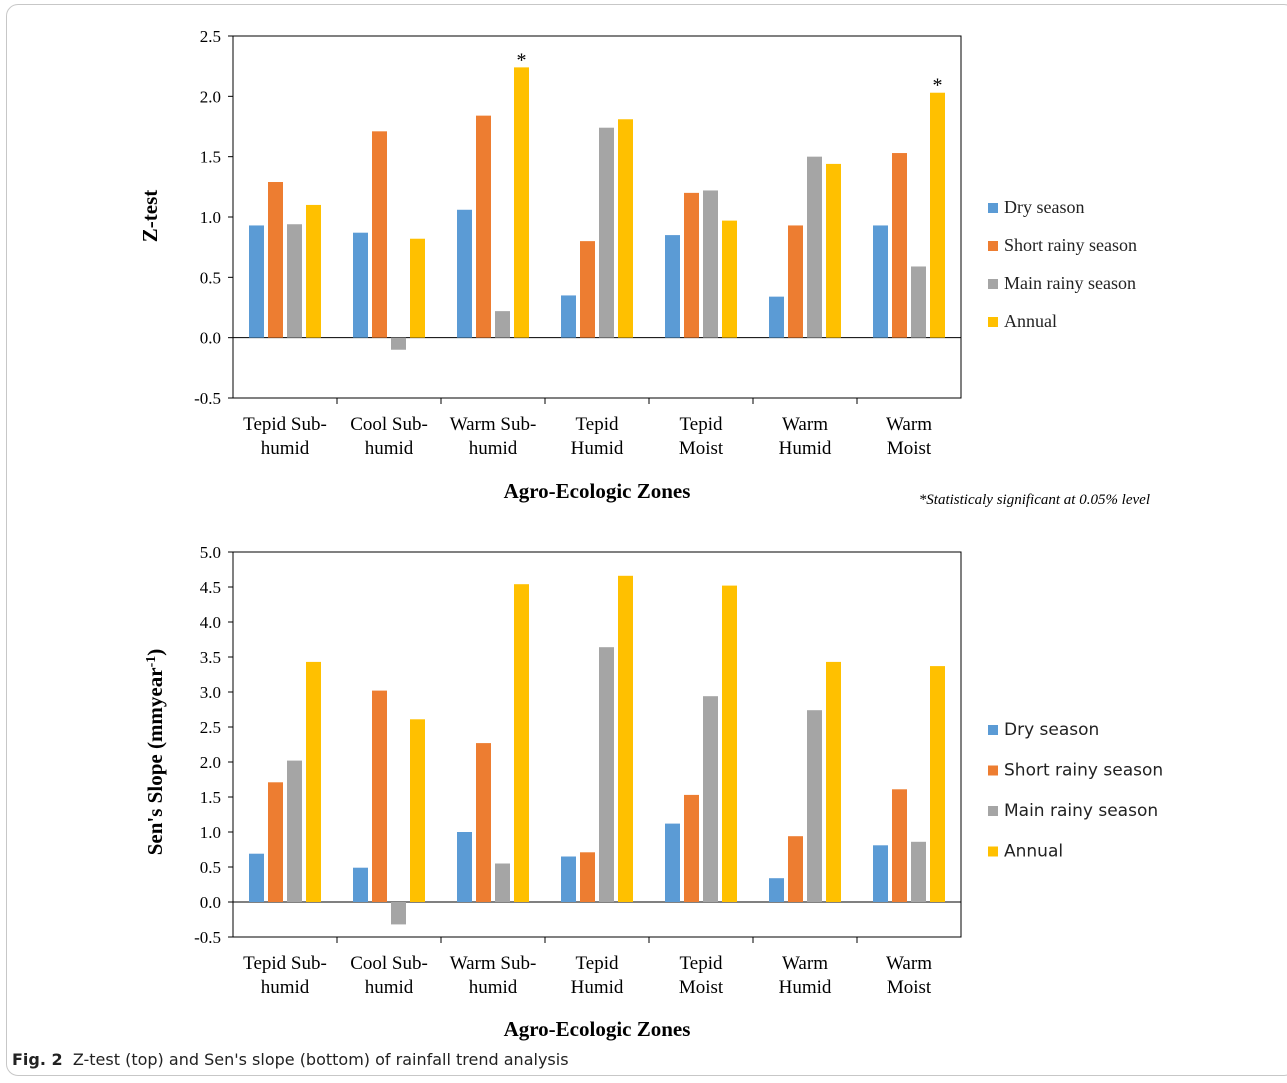 The width and height of the screenshot is (1287, 1083). What do you see at coordinates (1034, 500) in the screenshot?
I see `significance-note: *Statisticaly significant at 0.05% level` at bounding box center [1034, 500].